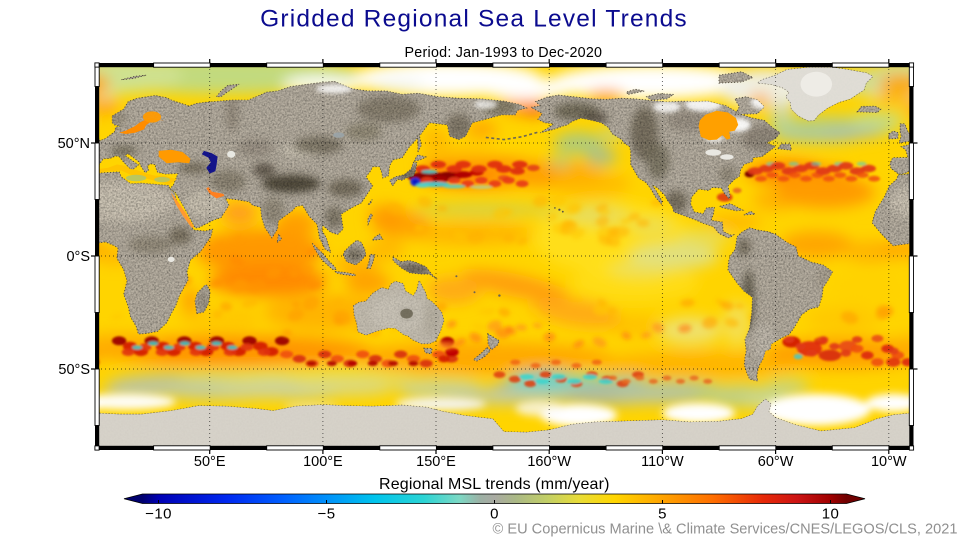 Image resolution: width=960 pixels, height=540 pixels. Describe the element at coordinates (889, 462) in the screenshot. I see `svg-text: 10°W` at that location.